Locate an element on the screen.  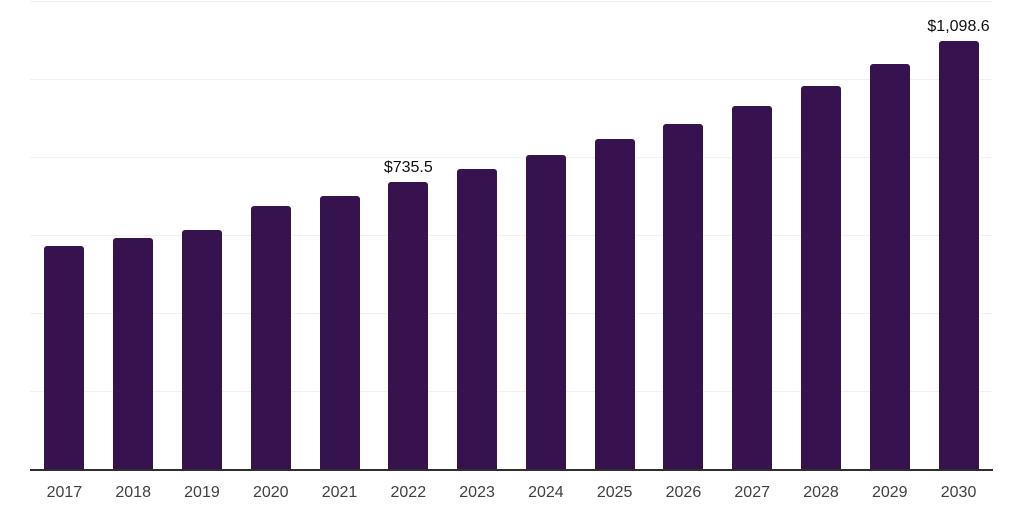
bar-band-2019 is located at coordinates (202, 235).